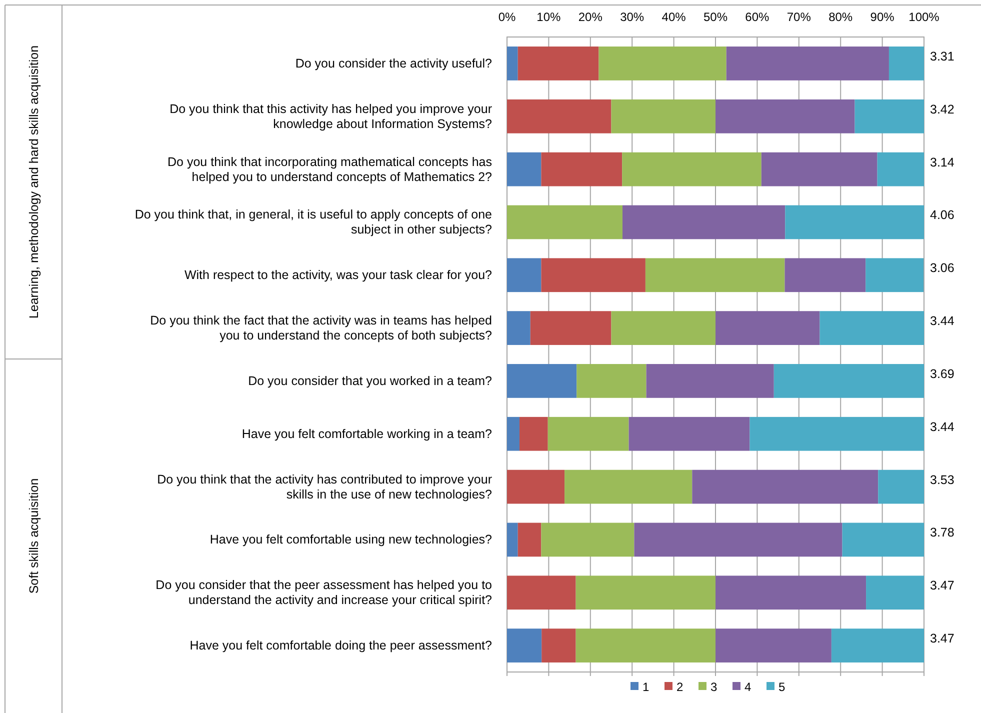 Image resolution: width=981 pixels, height=713 pixels. What do you see at coordinates (370, 381) in the screenshot?
I see `y-tick-label: Do you consider that you worked in a team?` at bounding box center [370, 381].